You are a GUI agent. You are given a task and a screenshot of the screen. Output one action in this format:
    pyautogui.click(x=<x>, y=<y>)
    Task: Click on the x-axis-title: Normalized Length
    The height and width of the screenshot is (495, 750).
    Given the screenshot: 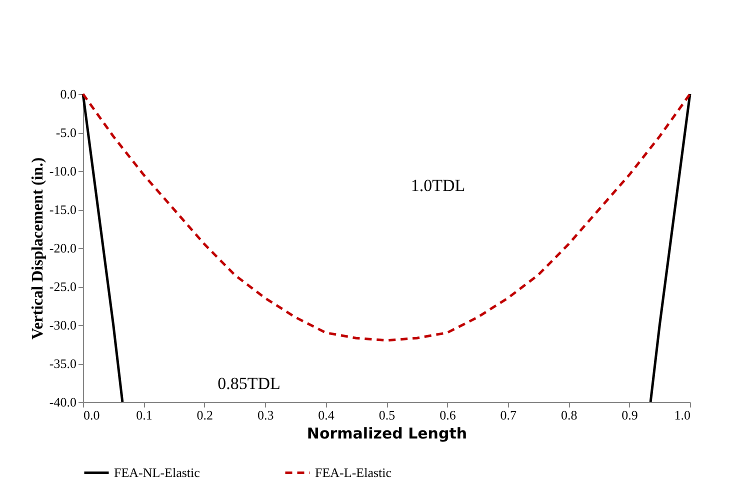 What is the action you would take?
    pyautogui.click(x=387, y=433)
    